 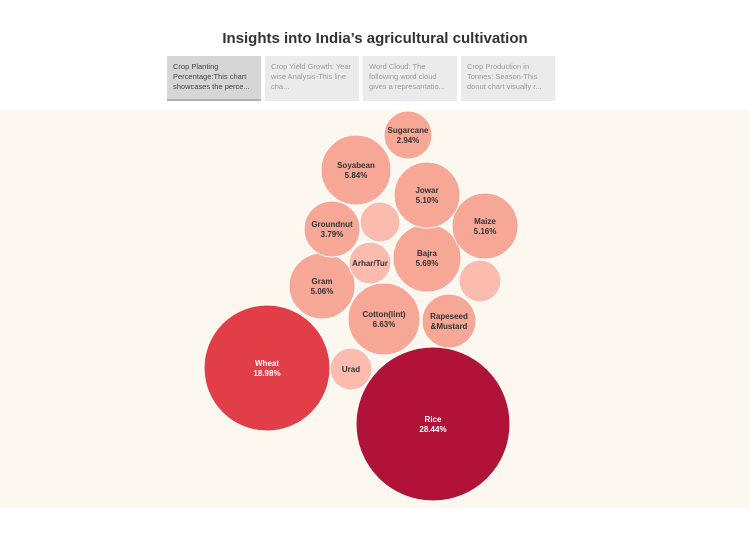 What do you see at coordinates (449, 326) in the screenshot?
I see `bubble-label: &Mustard` at bounding box center [449, 326].